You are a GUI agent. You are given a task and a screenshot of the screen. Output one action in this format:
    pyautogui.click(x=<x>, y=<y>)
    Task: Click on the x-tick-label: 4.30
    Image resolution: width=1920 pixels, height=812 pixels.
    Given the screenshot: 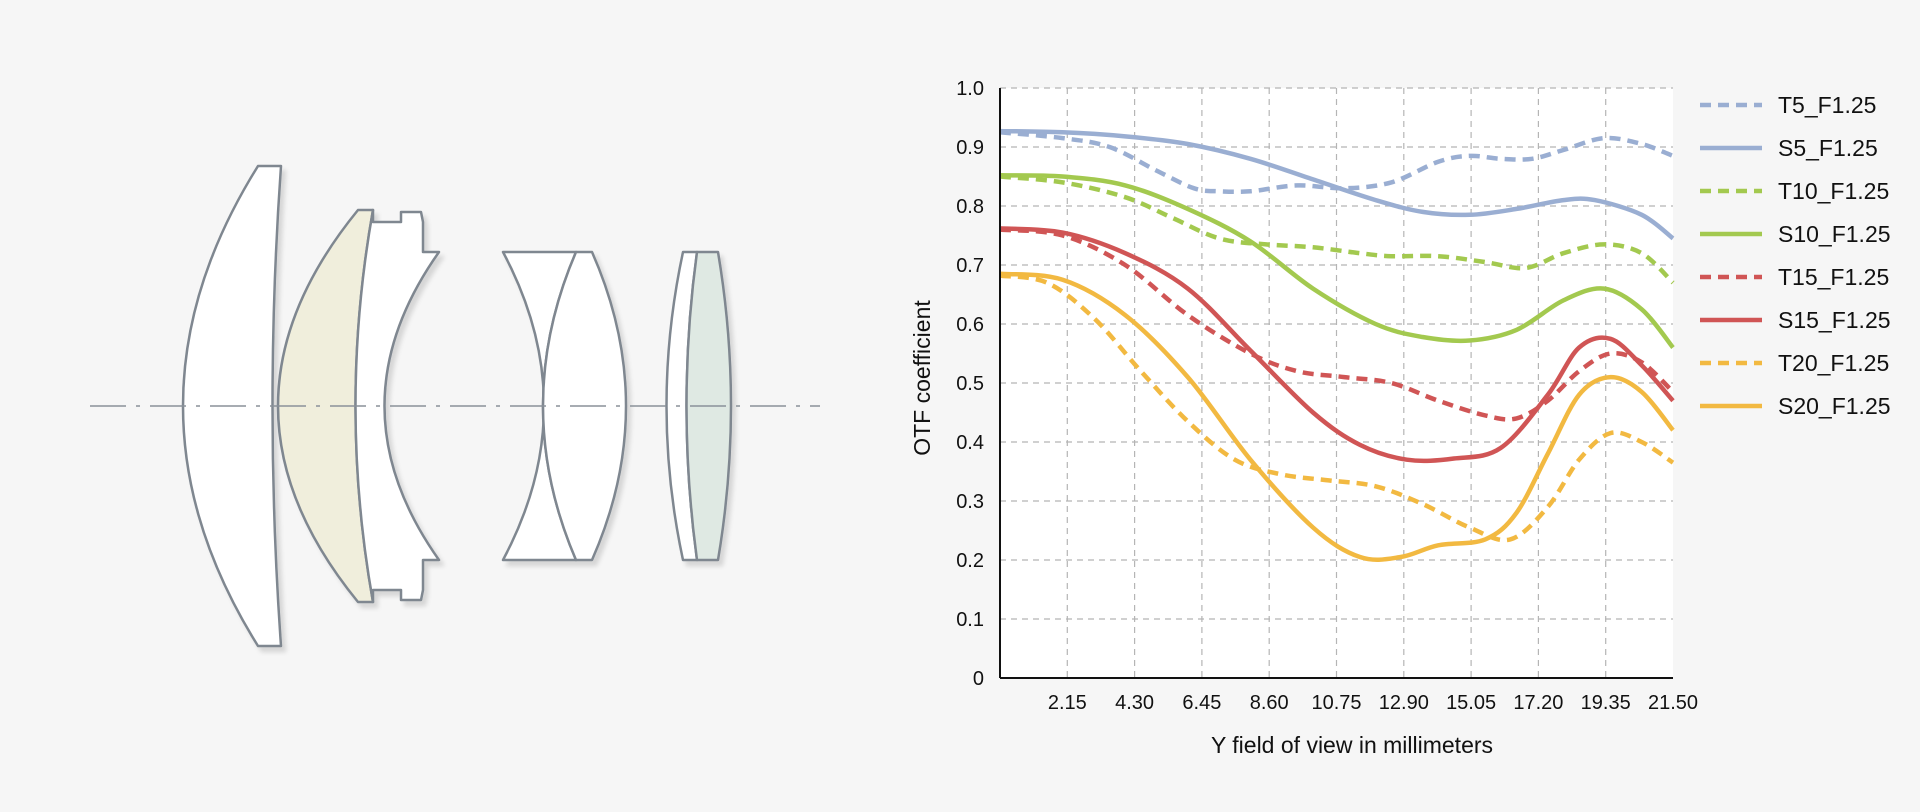 What is the action you would take?
    pyautogui.click(x=1134, y=703)
    